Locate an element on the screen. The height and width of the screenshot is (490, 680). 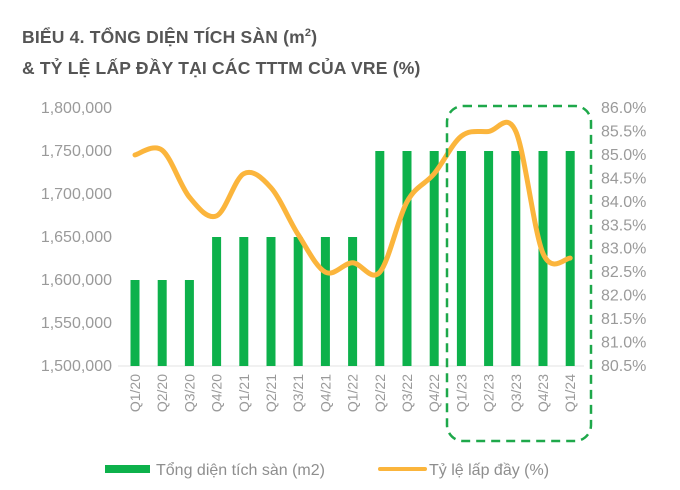
right-tick-label: 84.0% is located at coordinates (623, 202).